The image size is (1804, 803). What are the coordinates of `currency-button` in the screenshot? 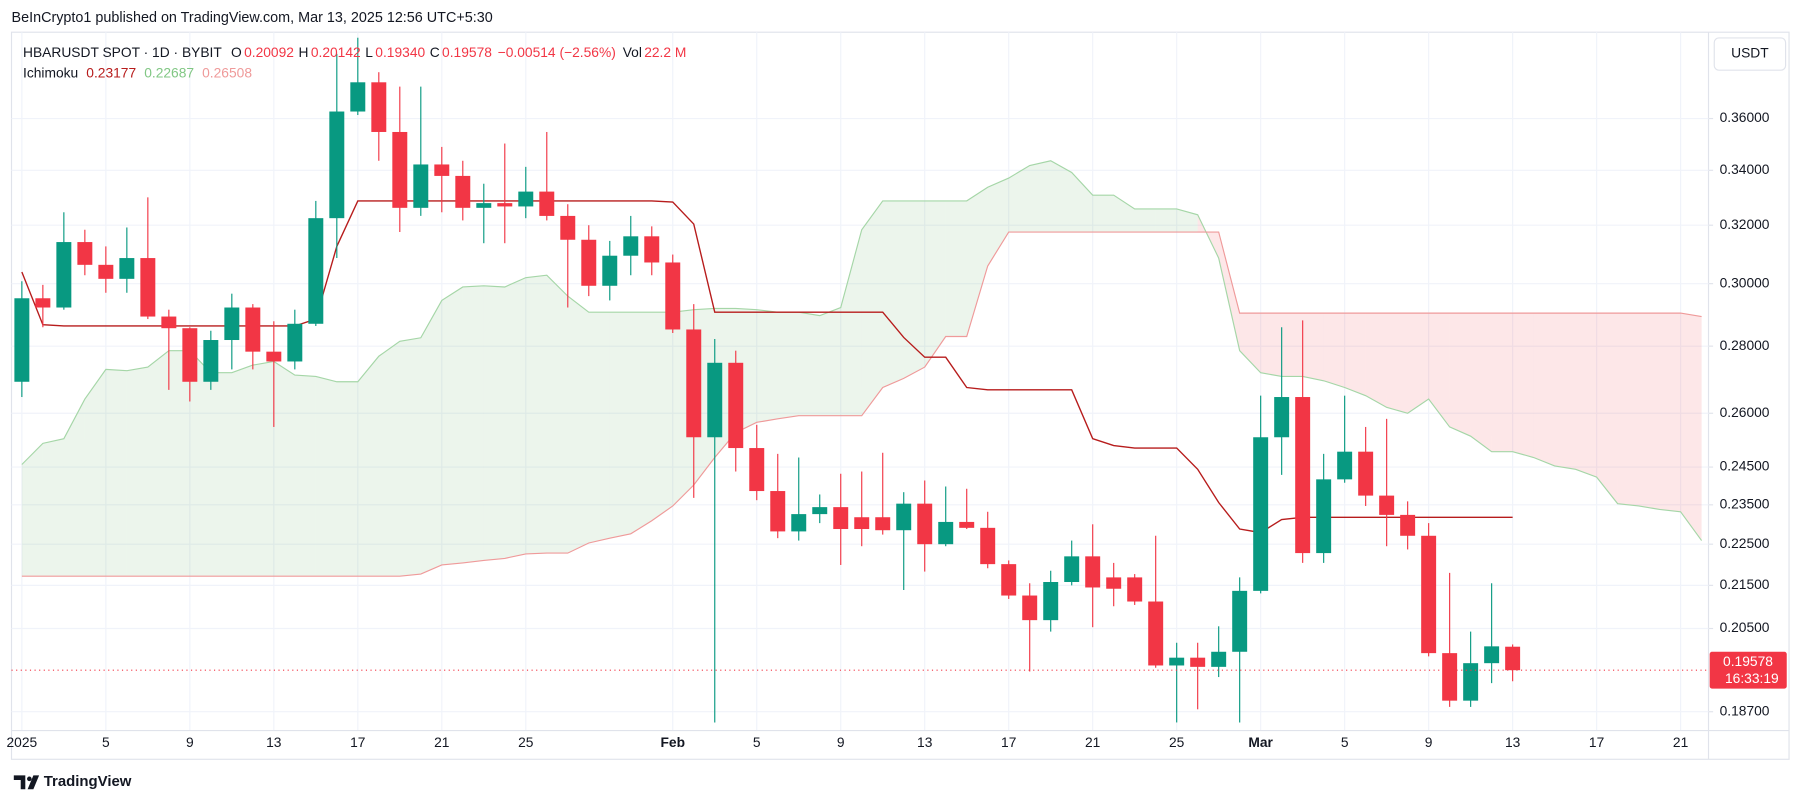 It's located at (1750, 54).